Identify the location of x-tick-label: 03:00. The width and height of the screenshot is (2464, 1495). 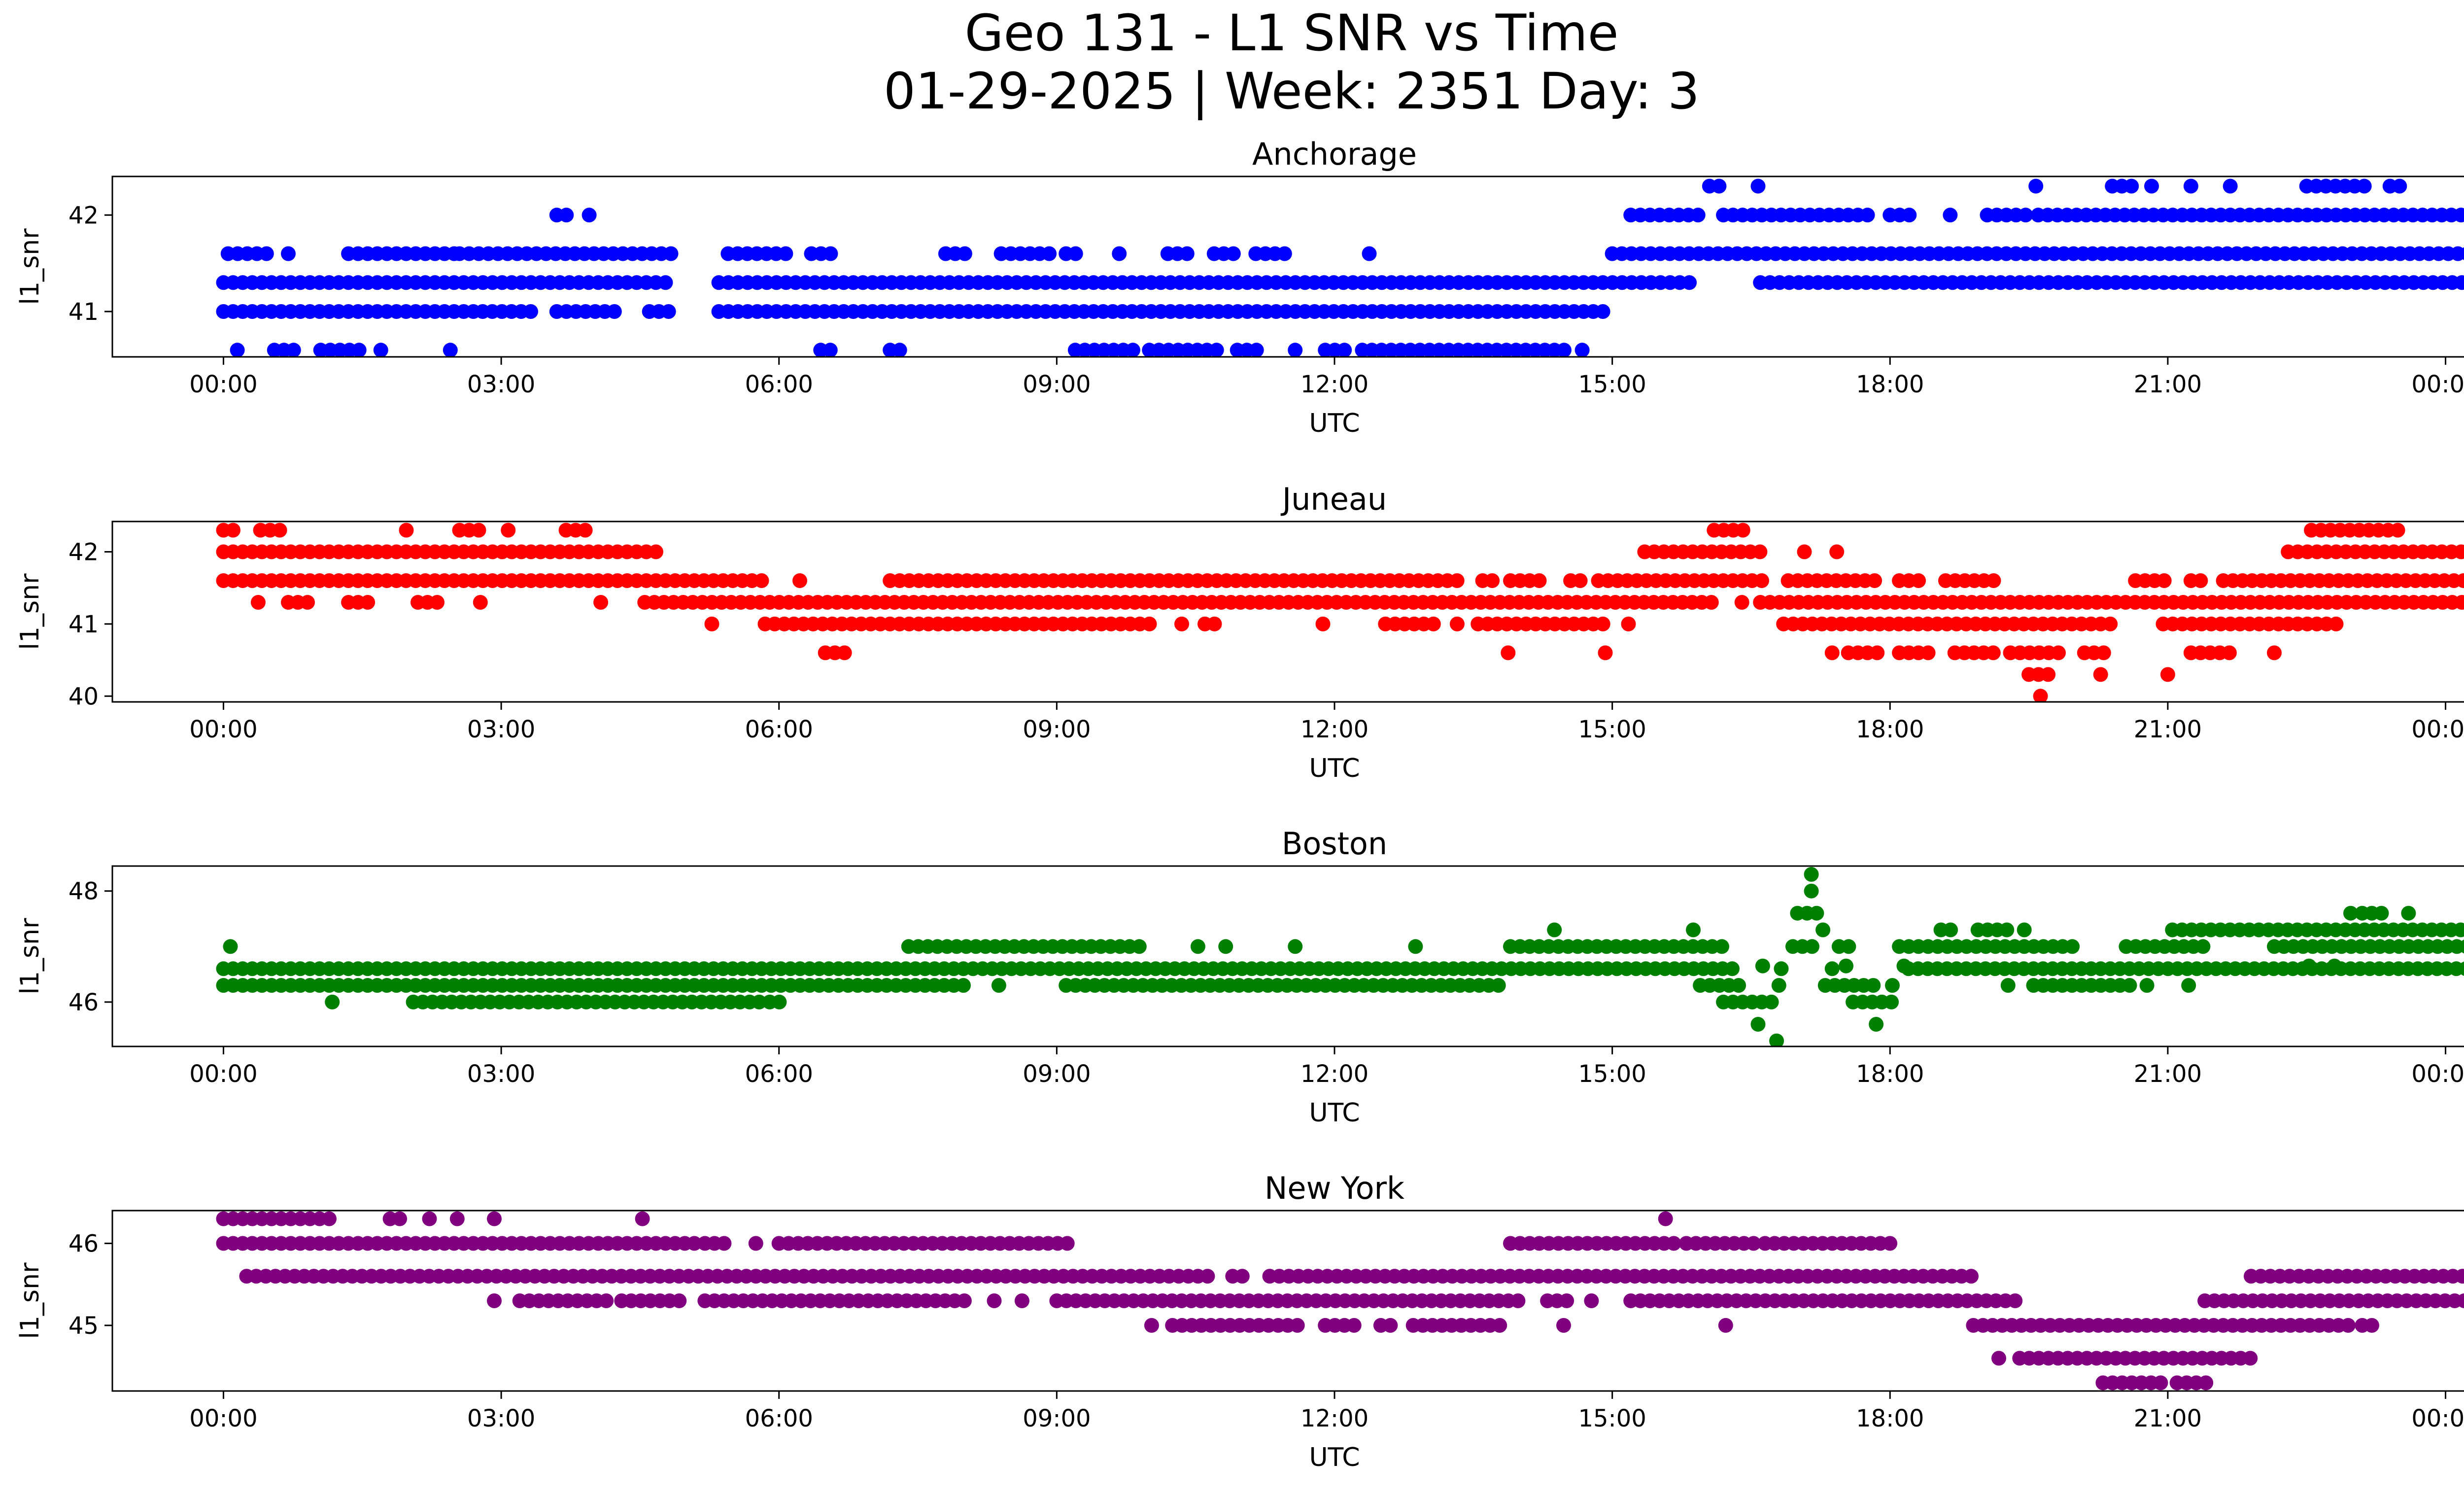
(501, 1418).